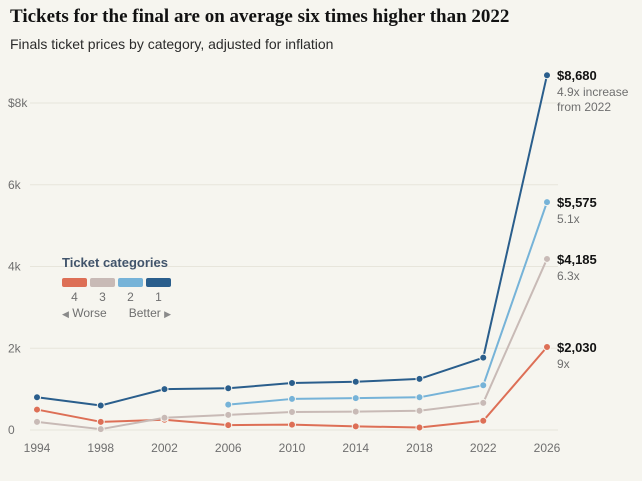 This screenshot has width=642, height=481. I want to click on svg-text: 2018, so click(419, 448).